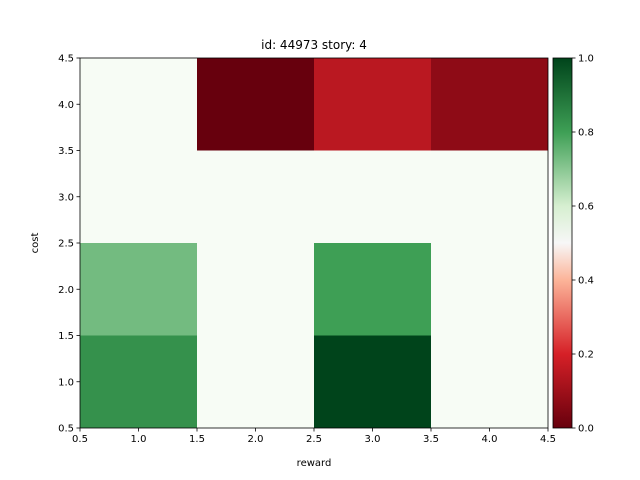 This screenshot has height=480, width=640. I want to click on chart-title: id: 44973 story: 4, so click(314, 45).